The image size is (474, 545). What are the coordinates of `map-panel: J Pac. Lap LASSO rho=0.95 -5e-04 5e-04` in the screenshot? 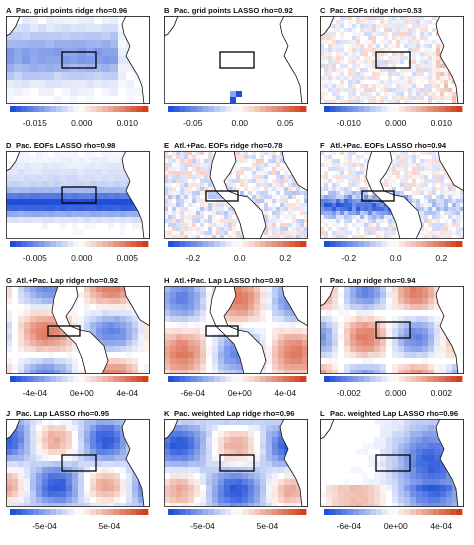 It's located at (80, 473).